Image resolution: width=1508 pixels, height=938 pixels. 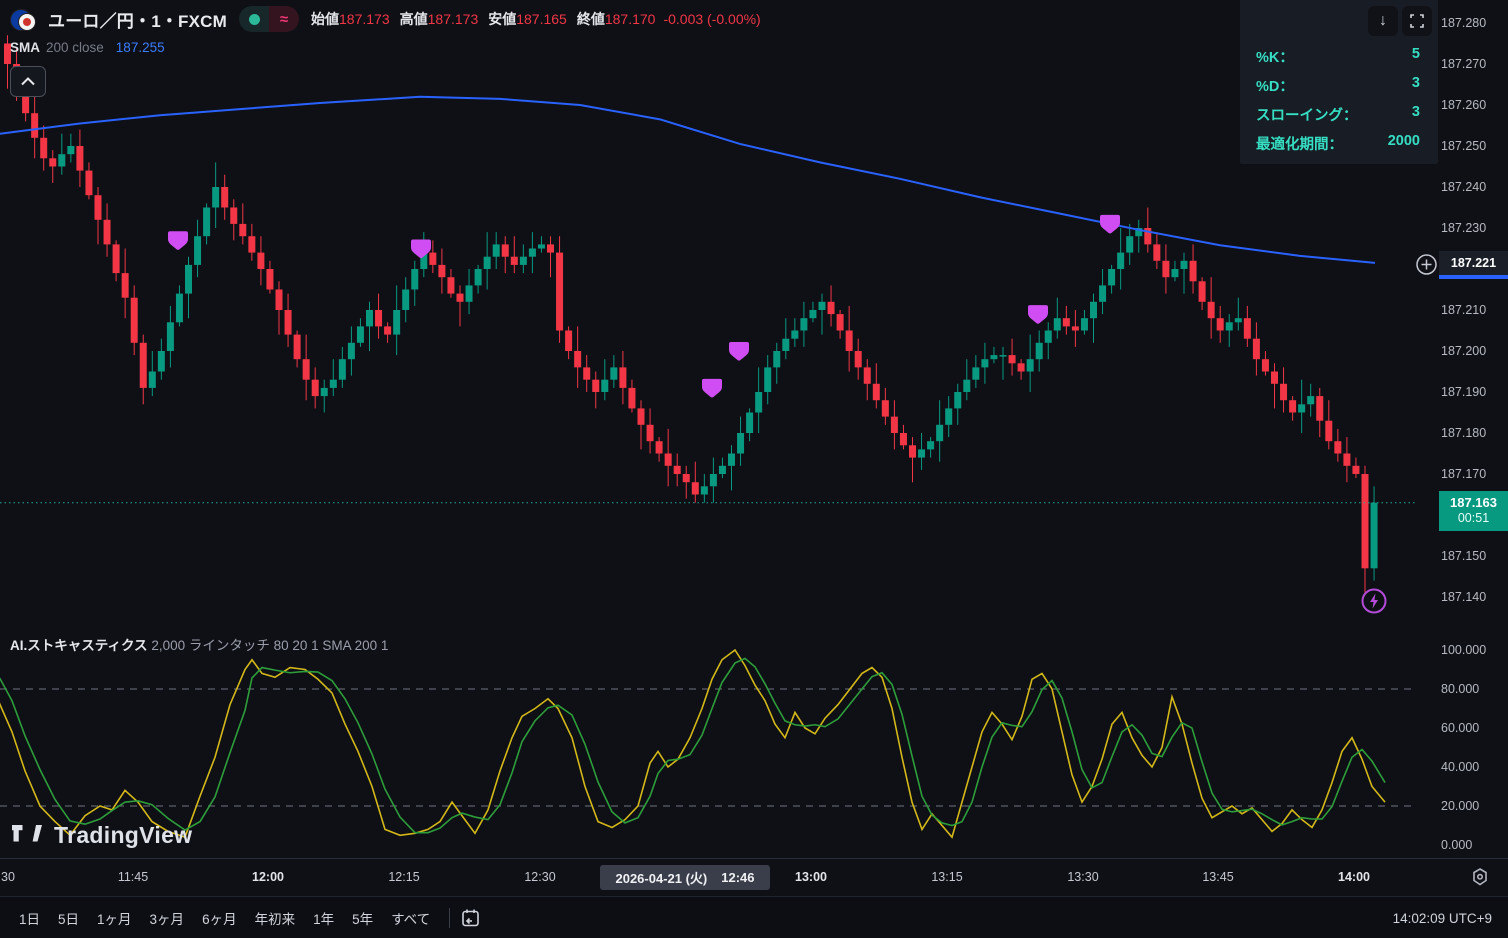 I want to click on last-price-badge: 187.163 00:51, so click(x=1473, y=510).